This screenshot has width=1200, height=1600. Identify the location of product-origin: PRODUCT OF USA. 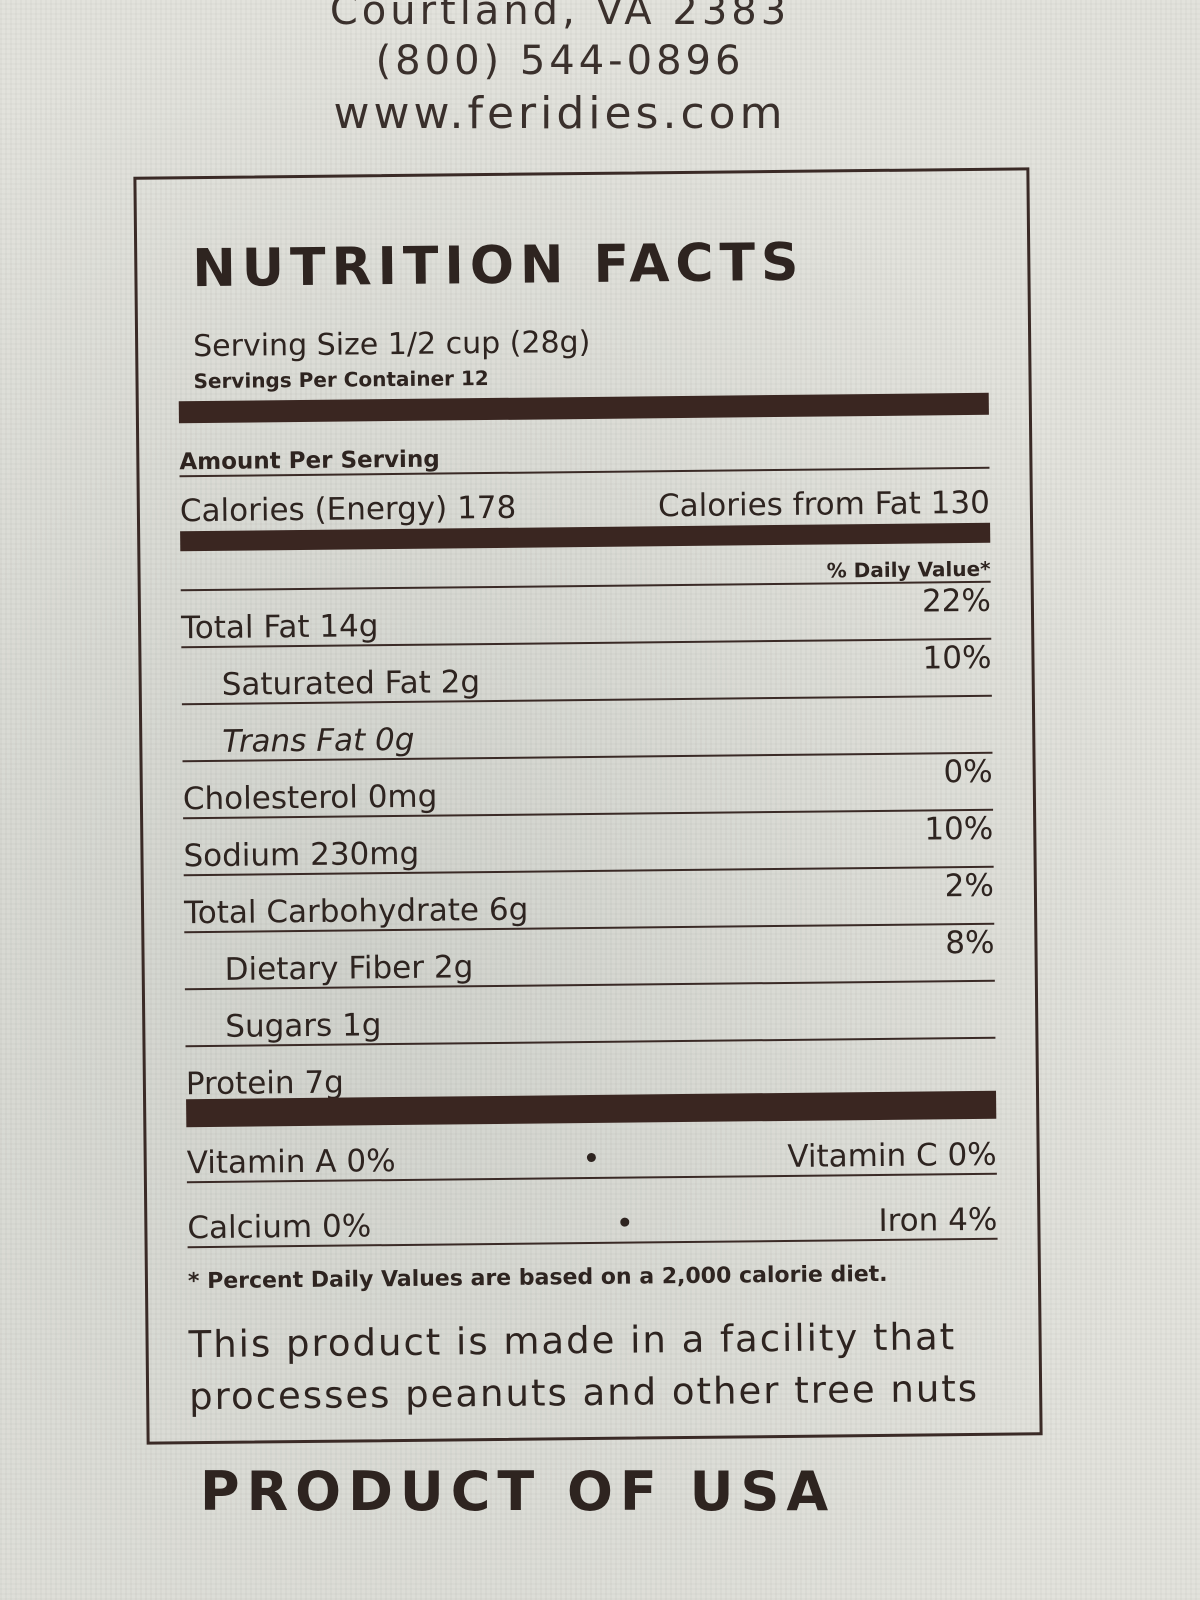
(518, 1491).